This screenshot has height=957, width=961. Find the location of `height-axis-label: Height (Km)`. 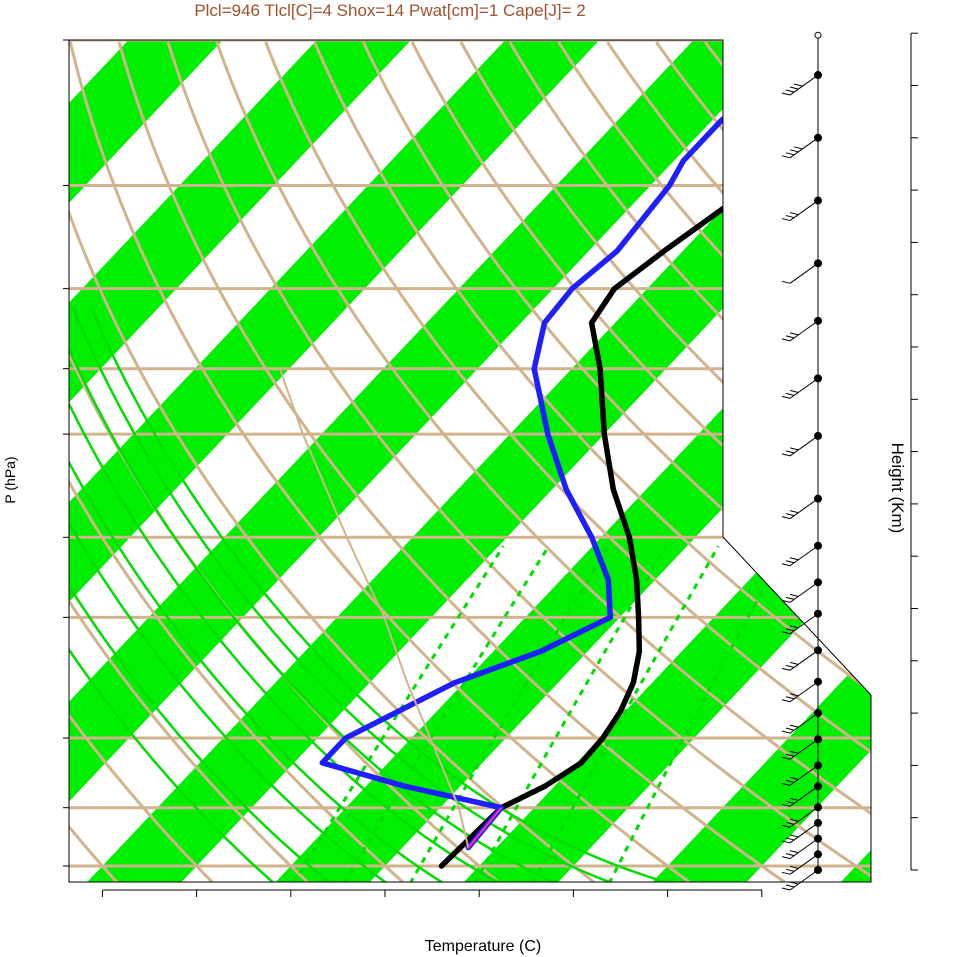

height-axis-label: Height (Km) is located at coordinates (897, 488).